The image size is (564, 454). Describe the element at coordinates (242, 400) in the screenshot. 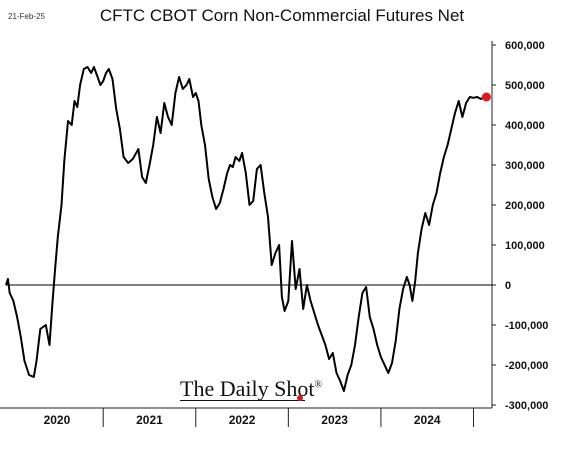

I see `brand-underline` at that location.